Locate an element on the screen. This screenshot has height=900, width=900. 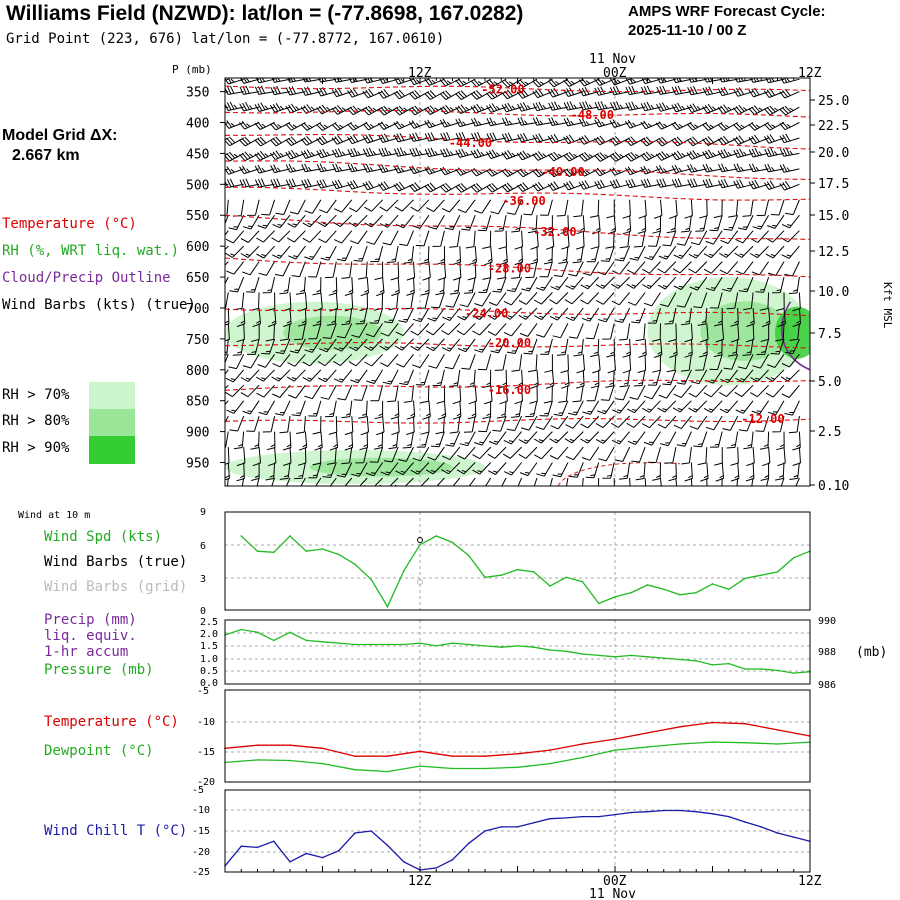
pressure-tick-label: 850 is located at coordinates (197, 402).